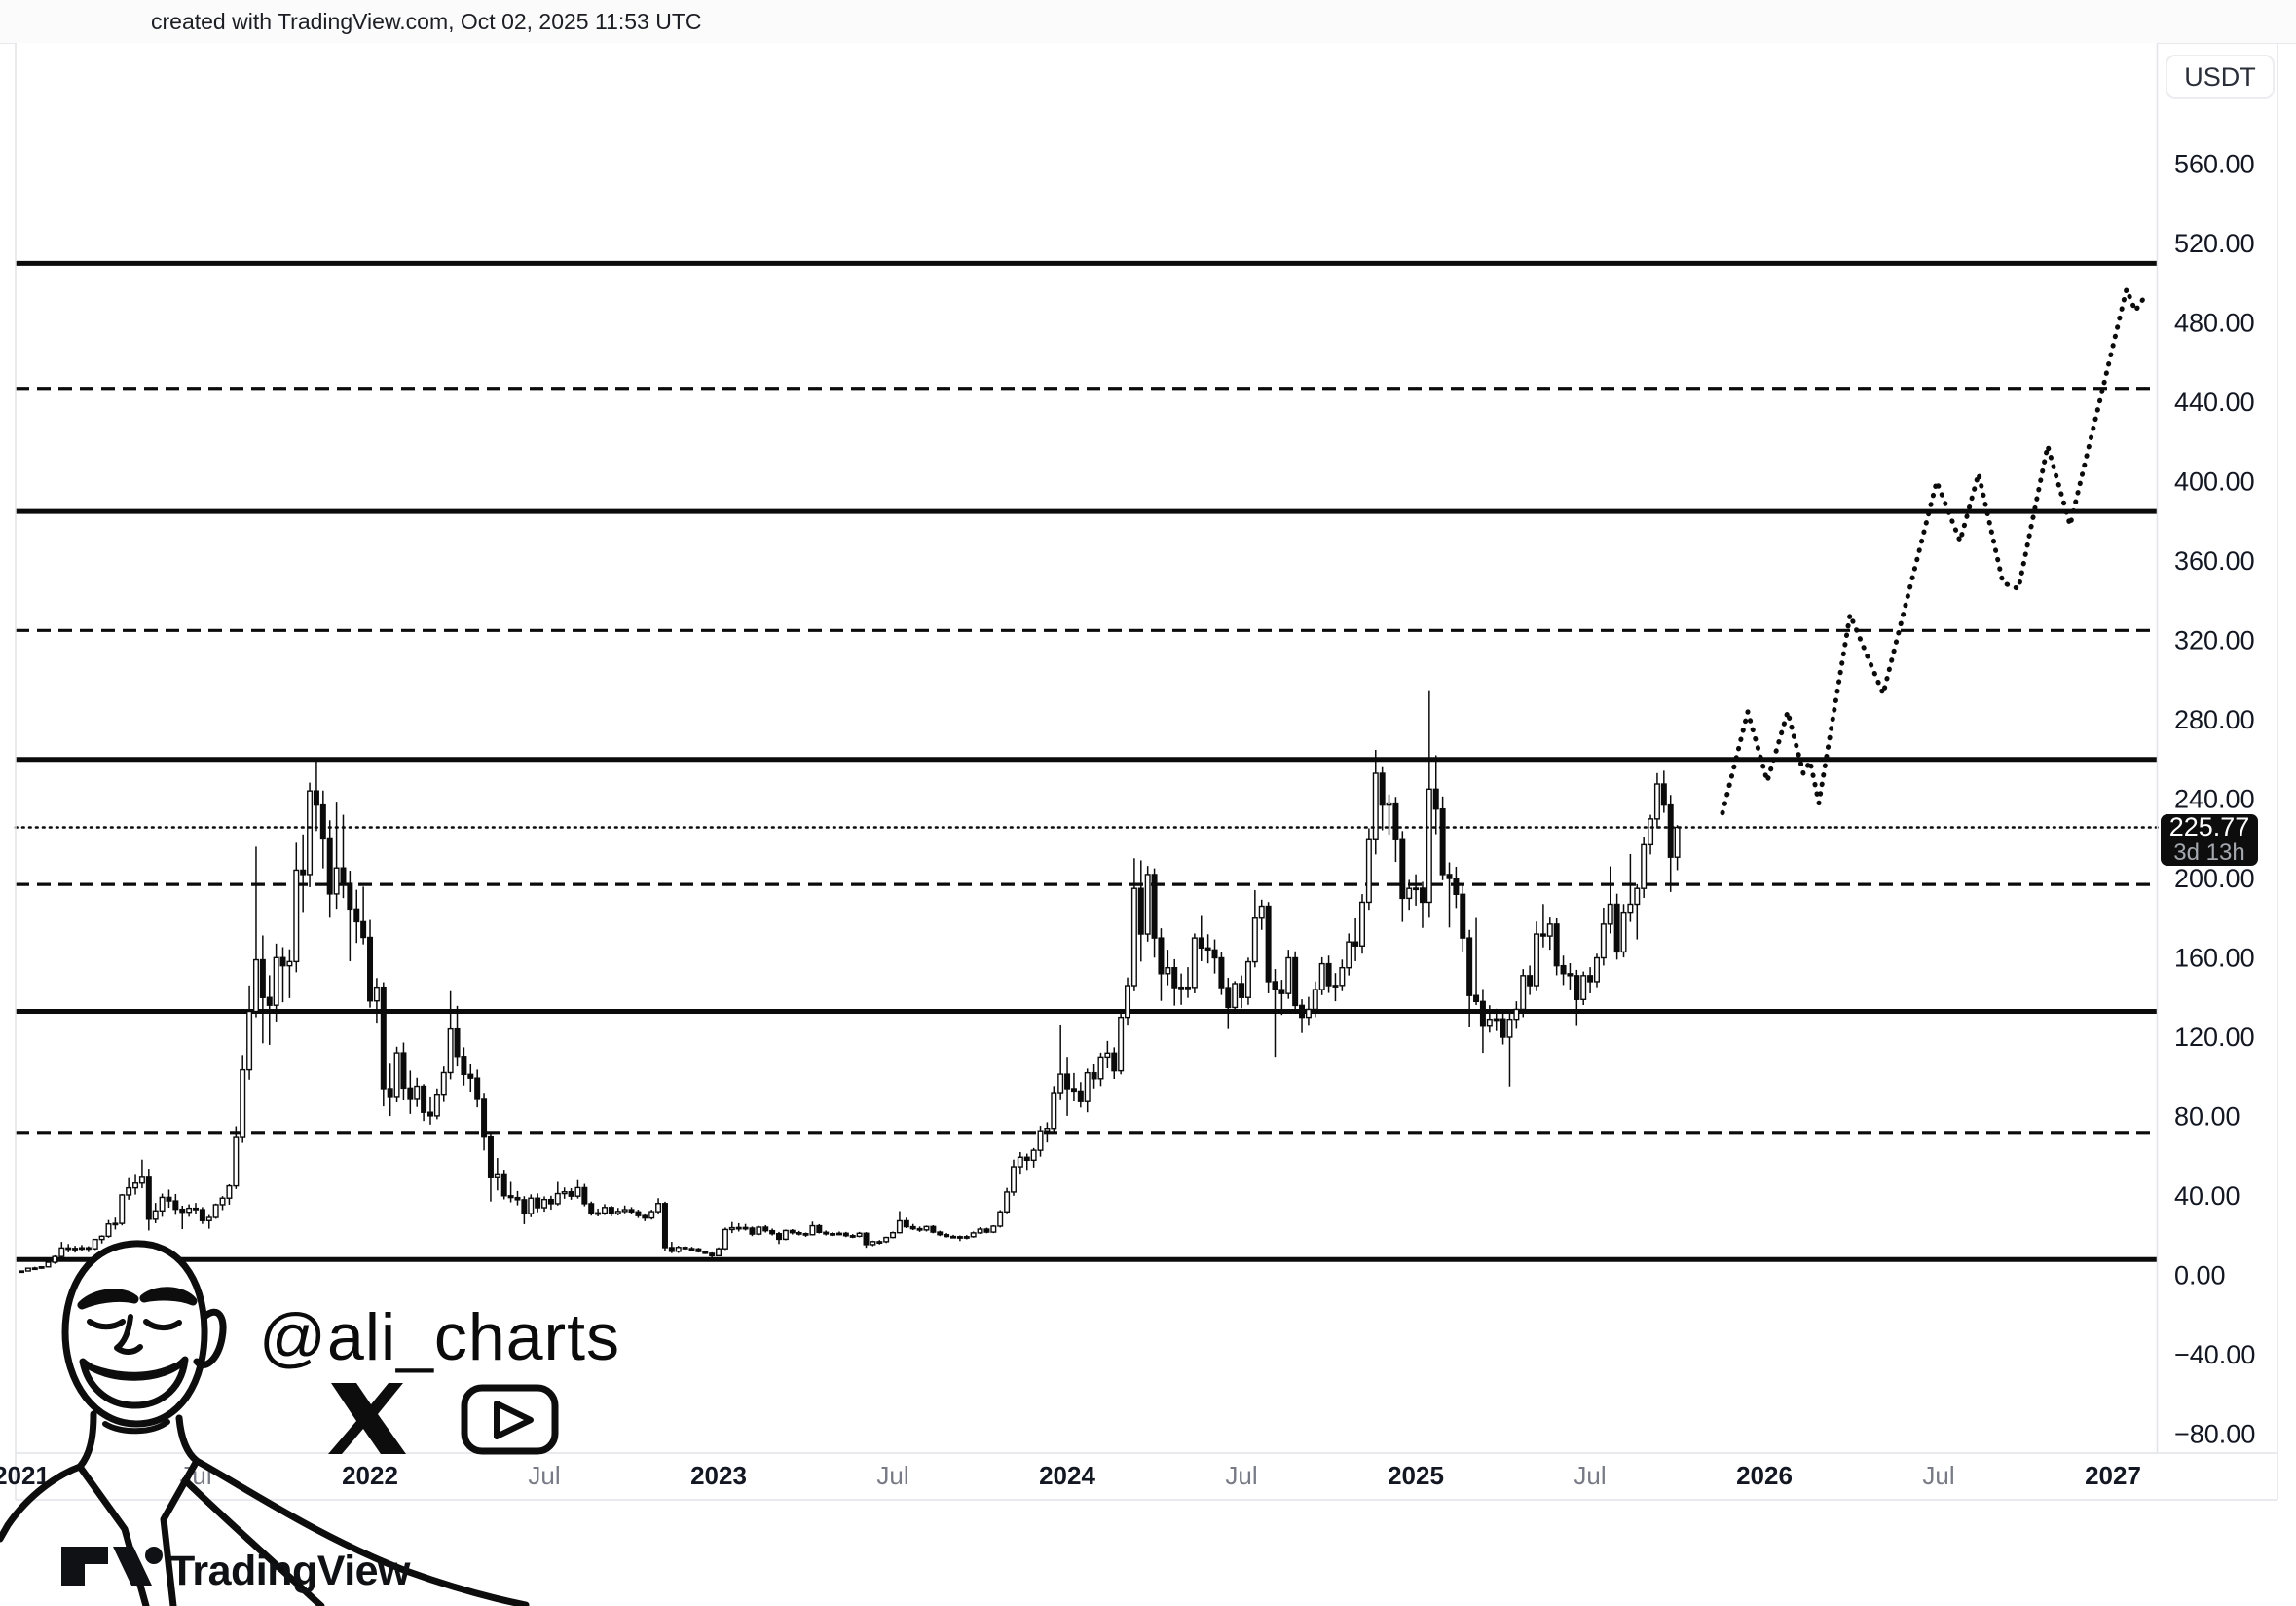  Describe the element at coordinates (163, 1325) in the screenshot. I see `avatar-eye-right` at that location.